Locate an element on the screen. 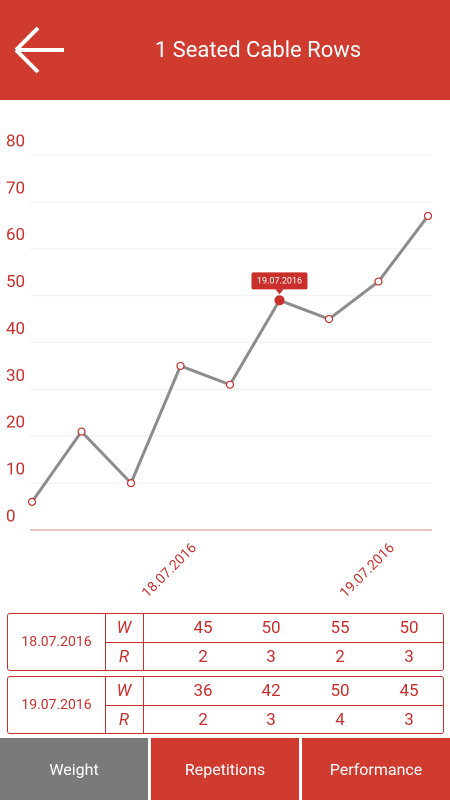 This screenshot has height=800, width=450. tab: Repetitions is located at coordinates (225, 769).